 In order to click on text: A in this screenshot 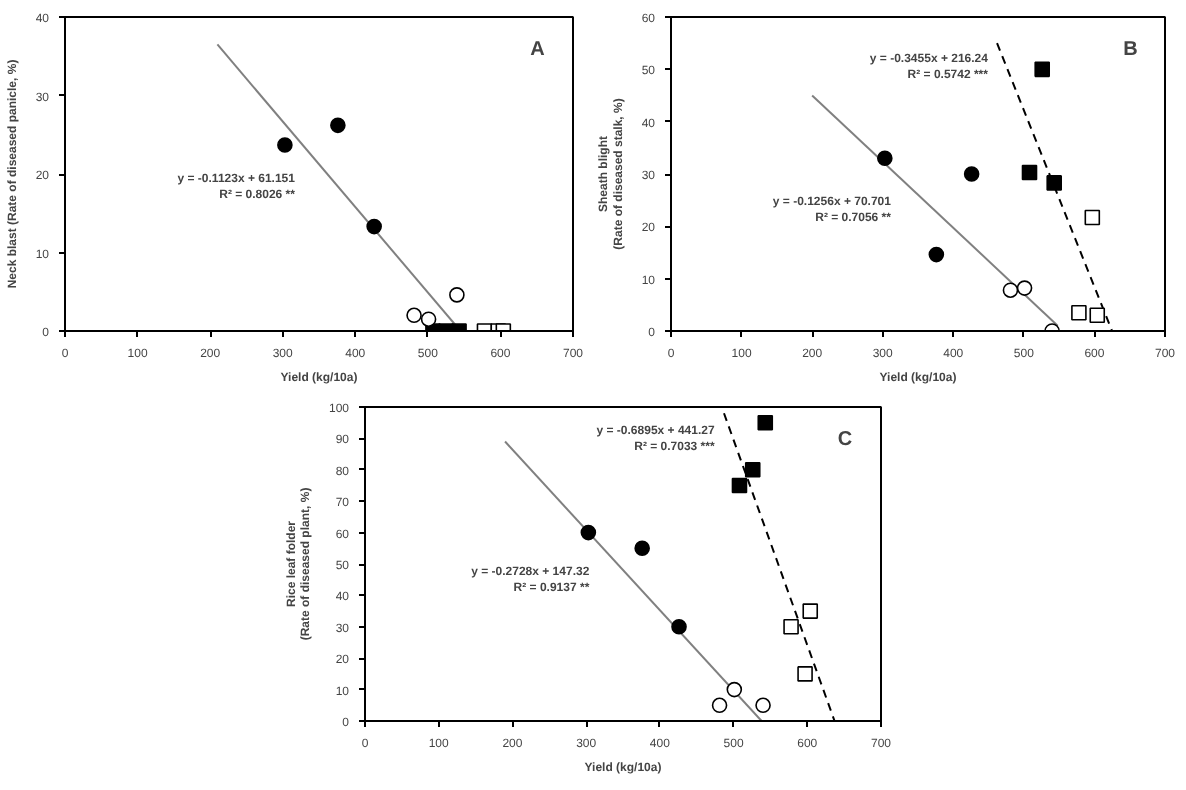, I will do `click(537, 49)`.